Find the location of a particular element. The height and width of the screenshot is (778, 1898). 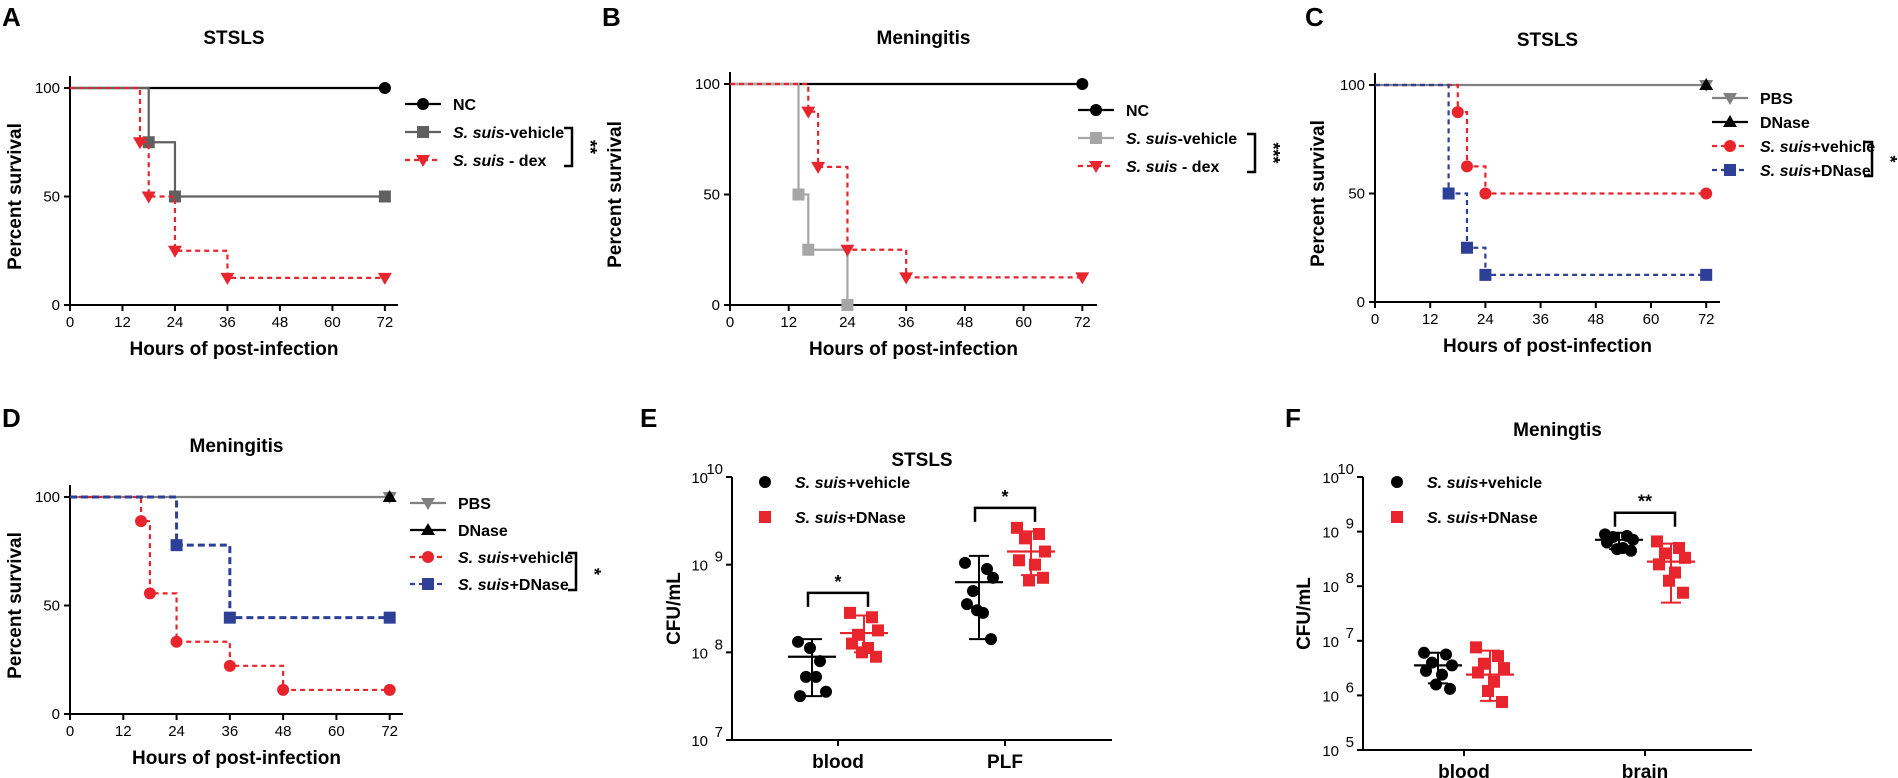

legend-label-rest: DNase is located at coordinates (1785, 123).